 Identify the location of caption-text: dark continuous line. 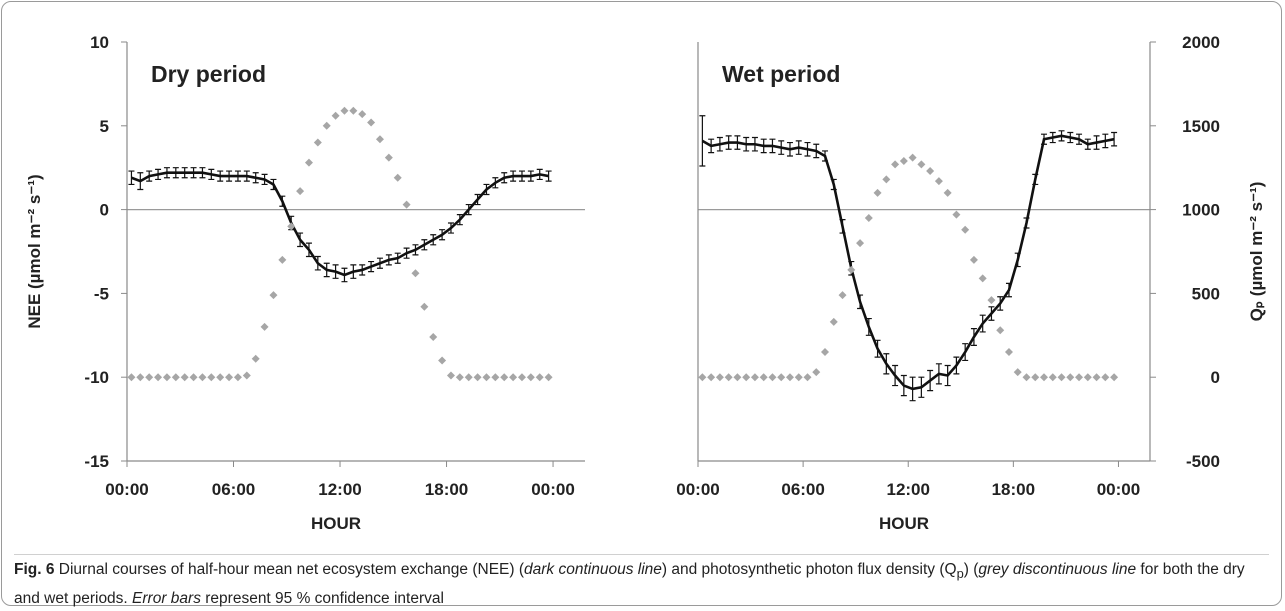
(593, 569).